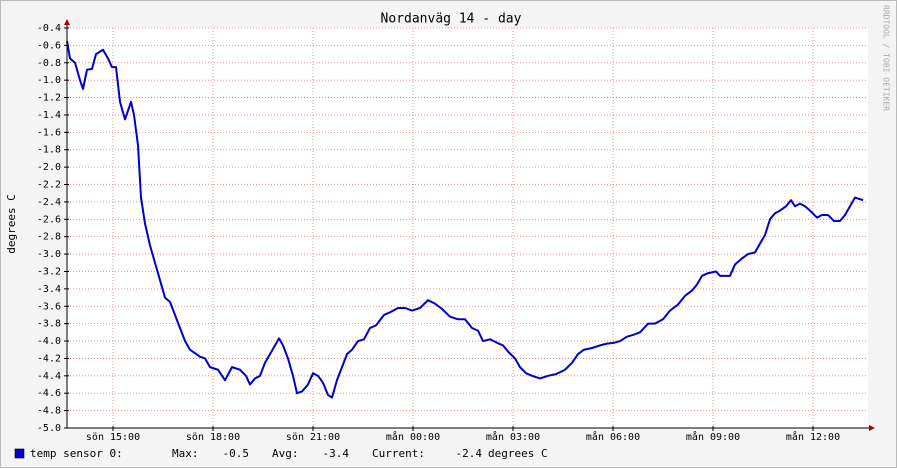  What do you see at coordinates (713, 436) in the screenshot?
I see `x-tick-label: mån 09:00` at bounding box center [713, 436].